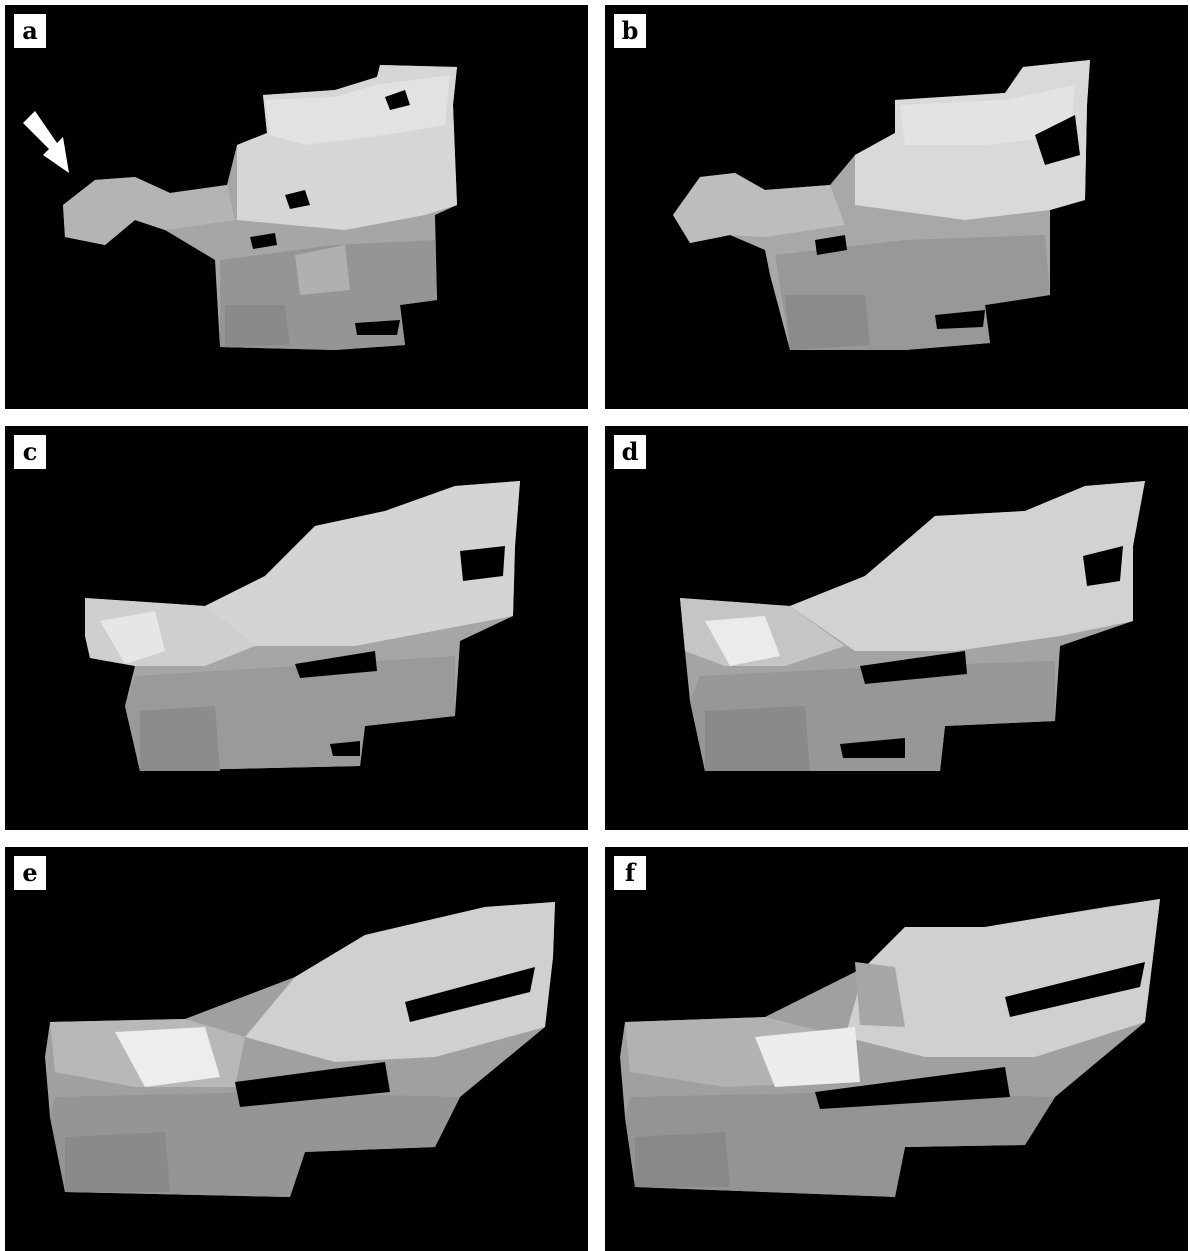 The width and height of the screenshot is (1190, 1251). What do you see at coordinates (890, 1048) in the screenshot?
I see `depth-map-image-f` at bounding box center [890, 1048].